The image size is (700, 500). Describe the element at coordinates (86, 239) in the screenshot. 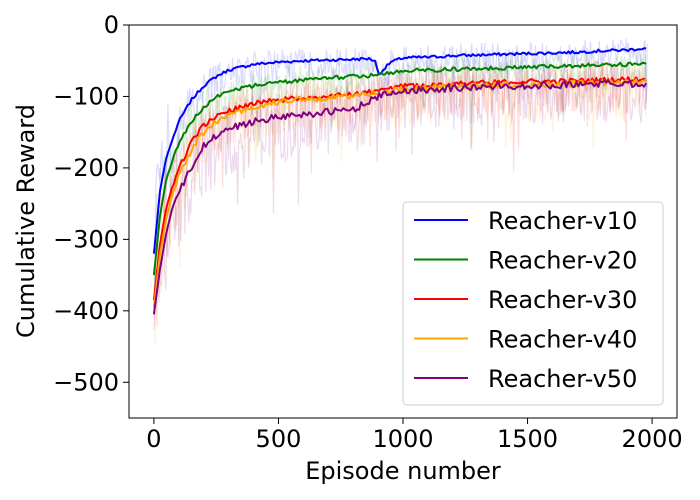

I see `y-tick-label: −300` at that location.